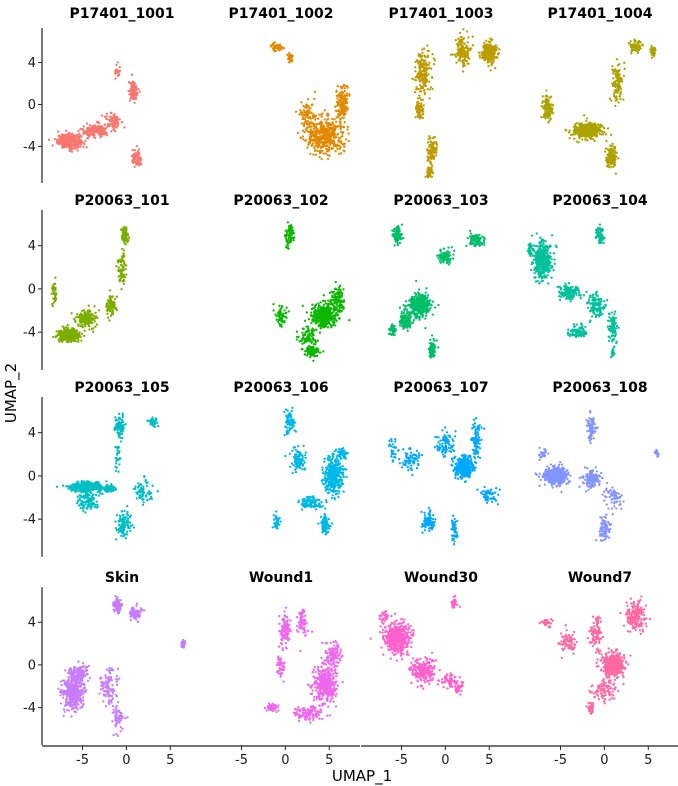  What do you see at coordinates (95, 115) in the screenshot?
I see `scatter-points` at bounding box center [95, 115].